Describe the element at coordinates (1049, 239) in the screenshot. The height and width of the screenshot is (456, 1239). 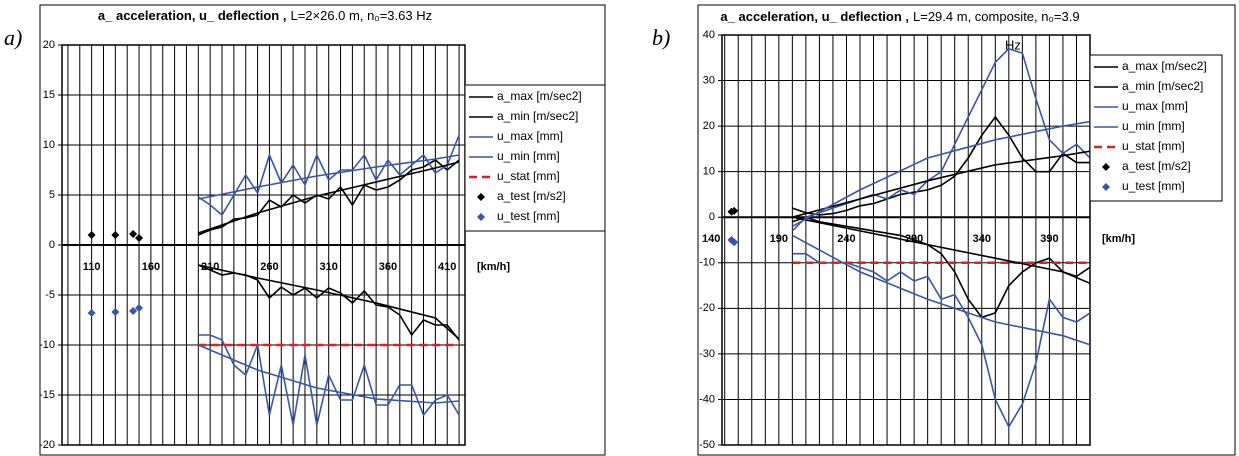
I see `x-tick-label: 390` at that location.